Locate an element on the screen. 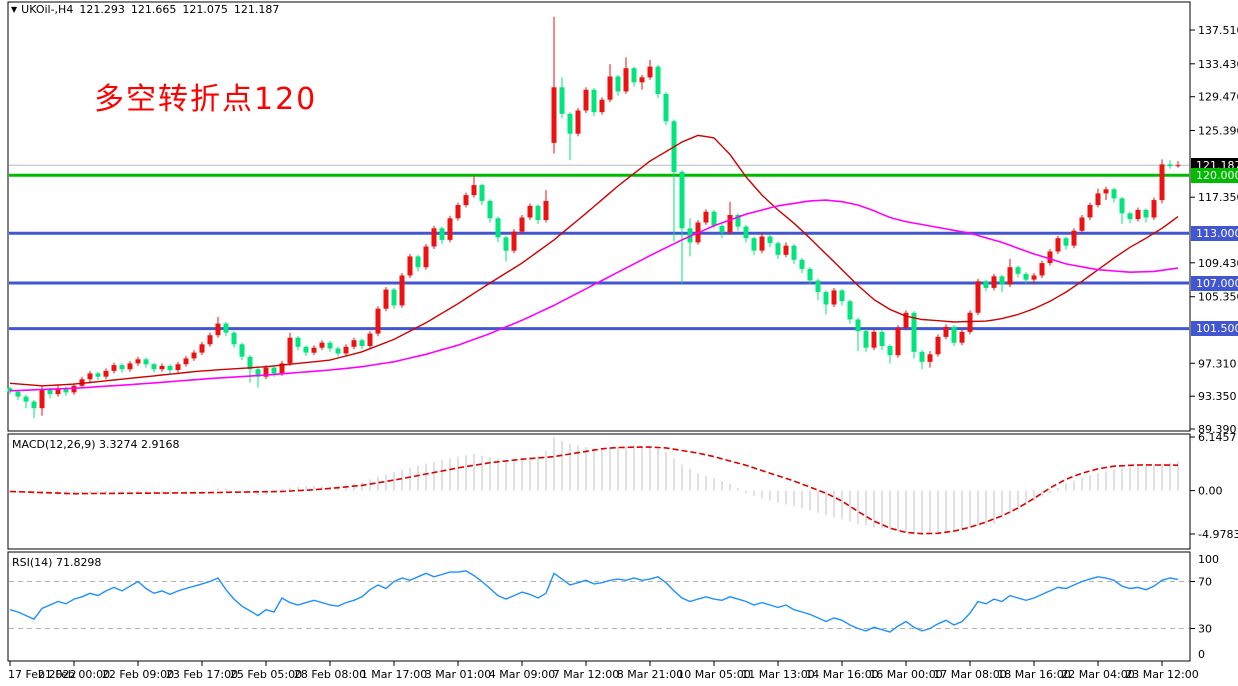 The width and height of the screenshot is (1238, 686). time-axis-label: 14 Mar 16:00 is located at coordinates (841, 674).